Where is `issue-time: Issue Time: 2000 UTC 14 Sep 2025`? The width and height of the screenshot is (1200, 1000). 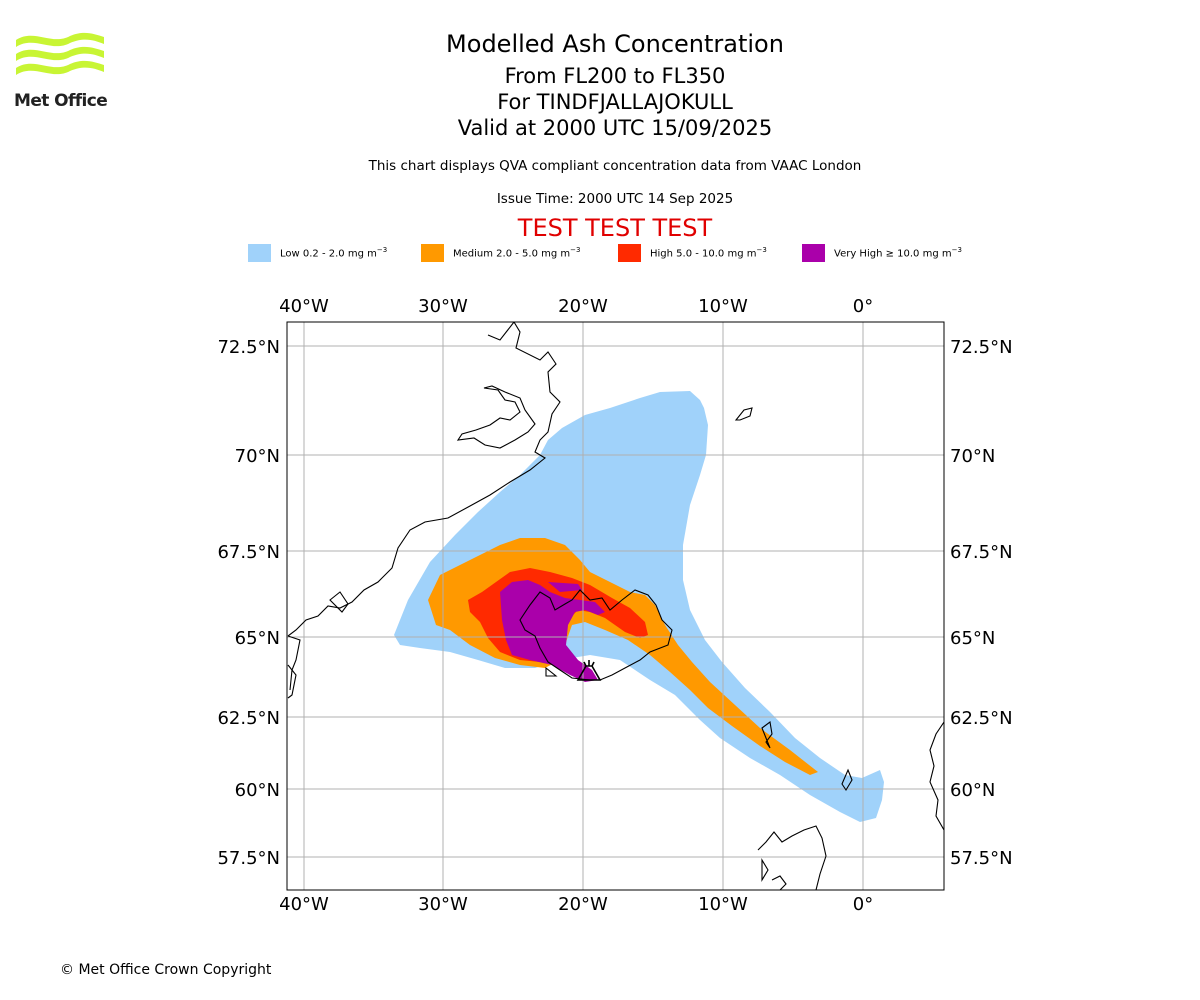
issue-time: Issue Time: 2000 UTC 14 Sep 2025 is located at coordinates (615, 199).